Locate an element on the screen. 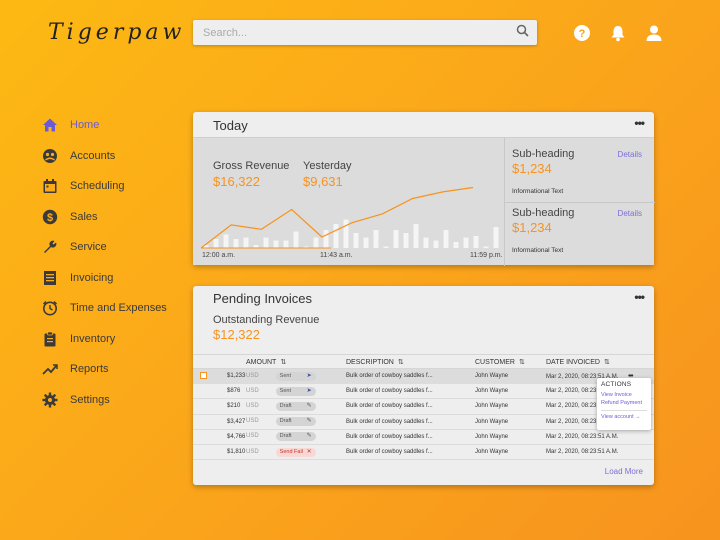 The height and width of the screenshot is (540, 720). column-description: DESCRIPTION ⇅ is located at coordinates (410, 361).